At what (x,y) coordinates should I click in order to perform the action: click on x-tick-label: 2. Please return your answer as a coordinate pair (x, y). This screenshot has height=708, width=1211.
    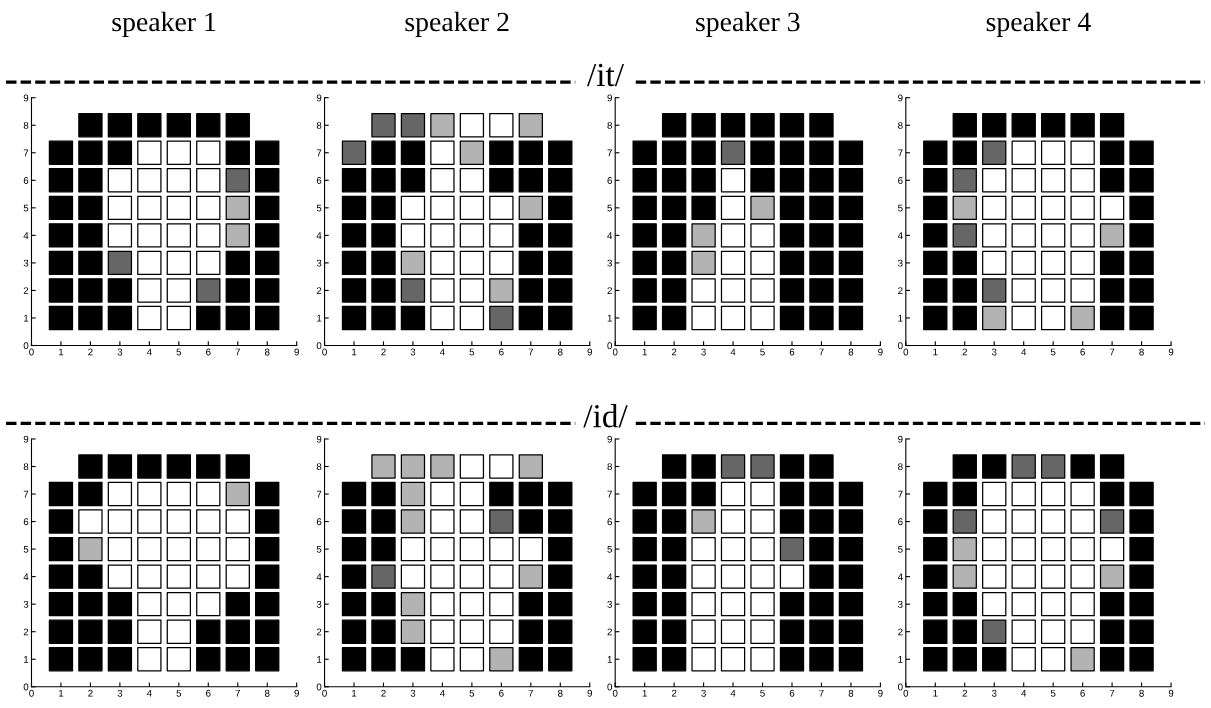
    Looking at the image, I should click on (964, 352).